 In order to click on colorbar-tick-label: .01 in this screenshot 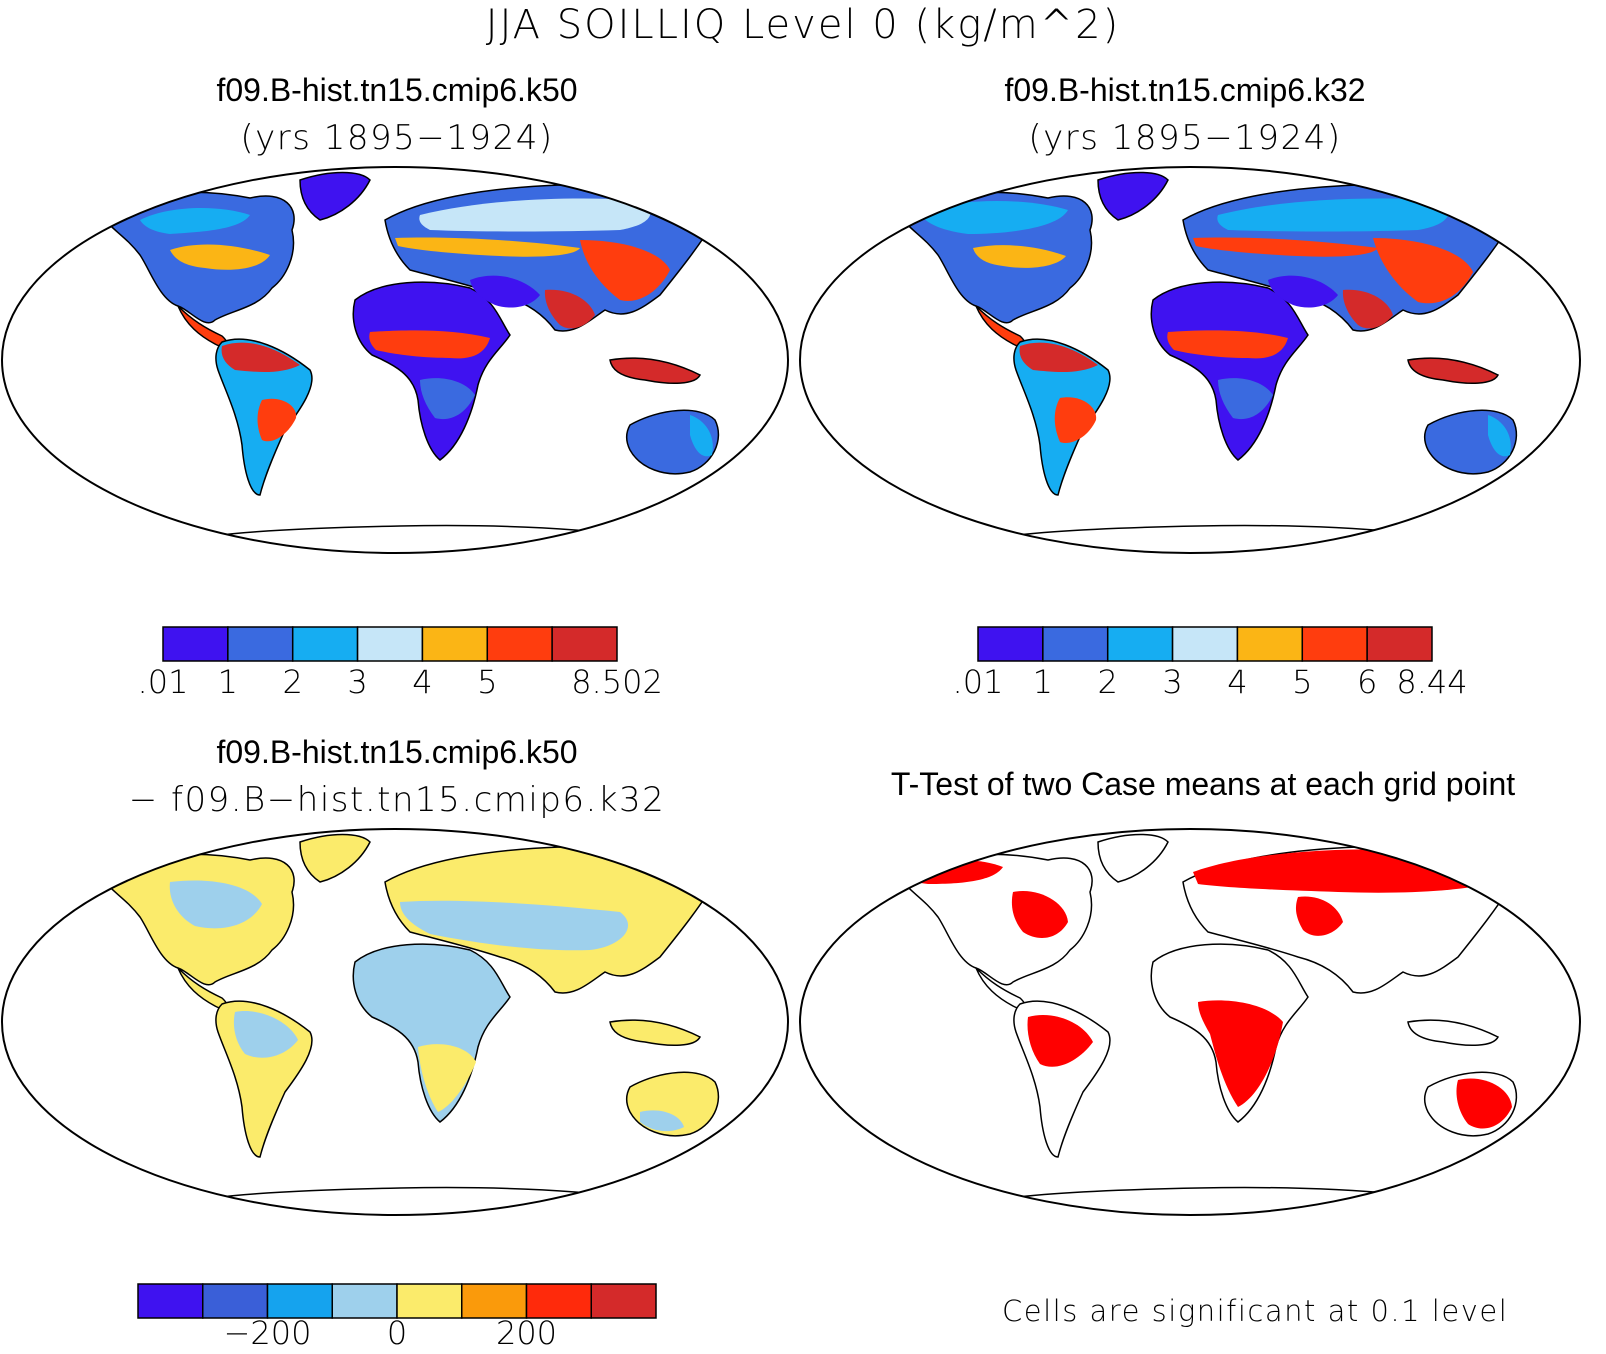, I will do `click(163, 682)`.